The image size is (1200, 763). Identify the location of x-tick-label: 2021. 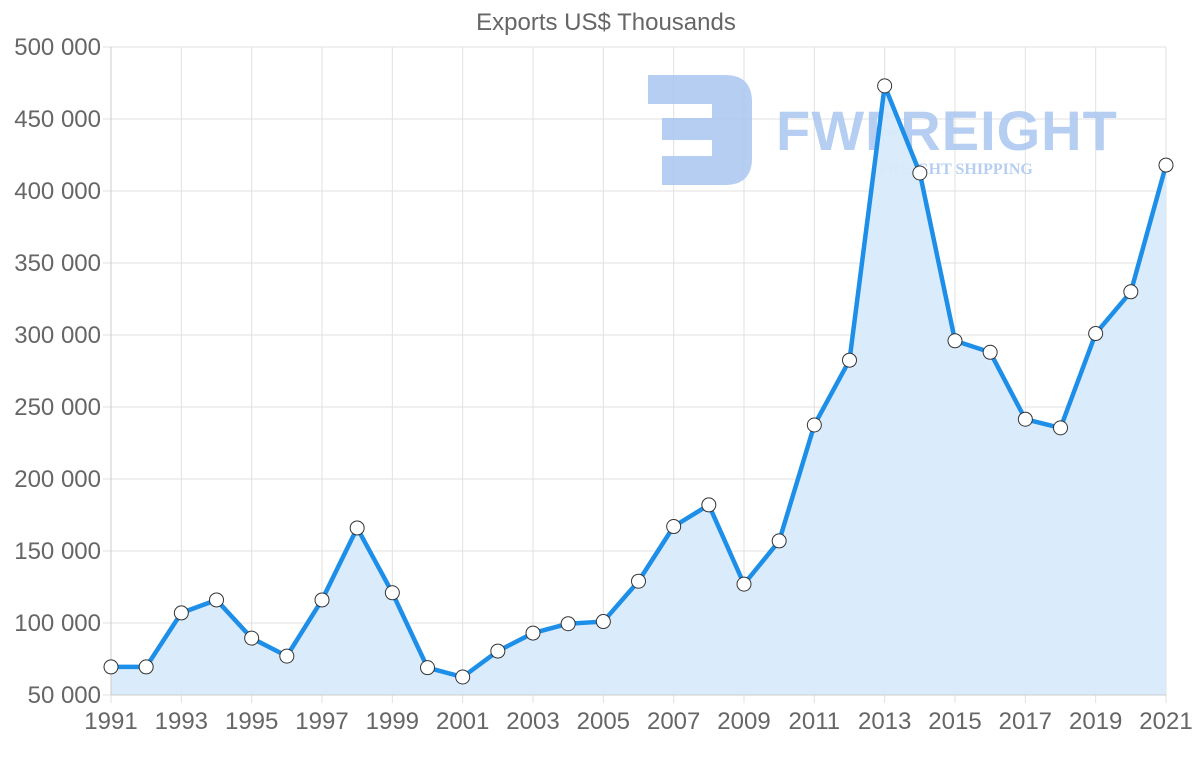
(1165, 721).